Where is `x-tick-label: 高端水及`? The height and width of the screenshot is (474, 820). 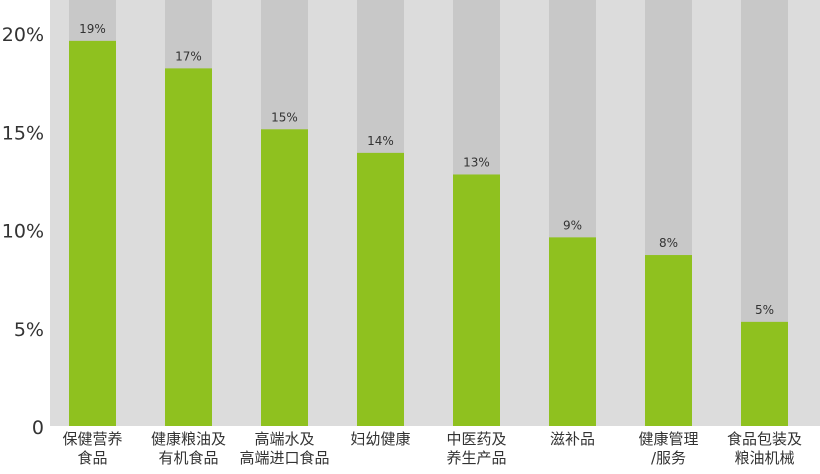
x-tick-label: 高端水及 is located at coordinates (284, 439).